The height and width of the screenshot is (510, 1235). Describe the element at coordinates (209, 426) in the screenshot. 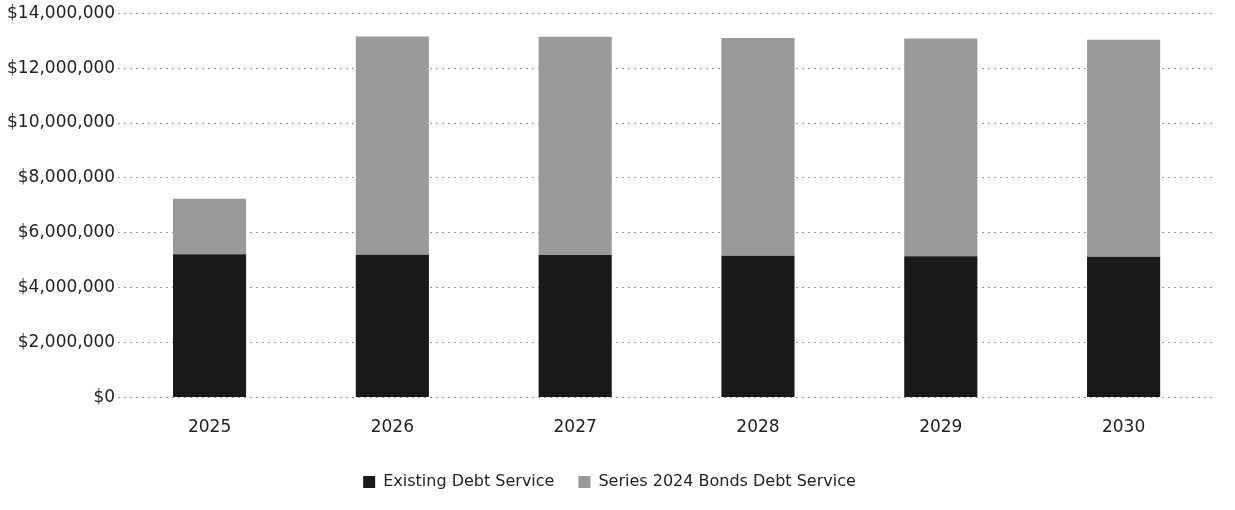

I see `x-tick-label: 2025` at that location.